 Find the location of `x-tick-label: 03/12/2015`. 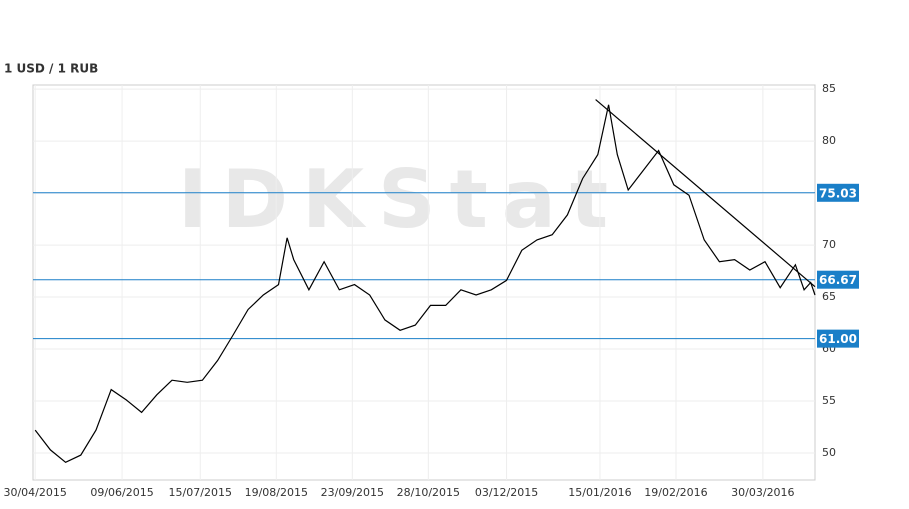

x-tick-label: 03/12/2015 is located at coordinates (506, 492).